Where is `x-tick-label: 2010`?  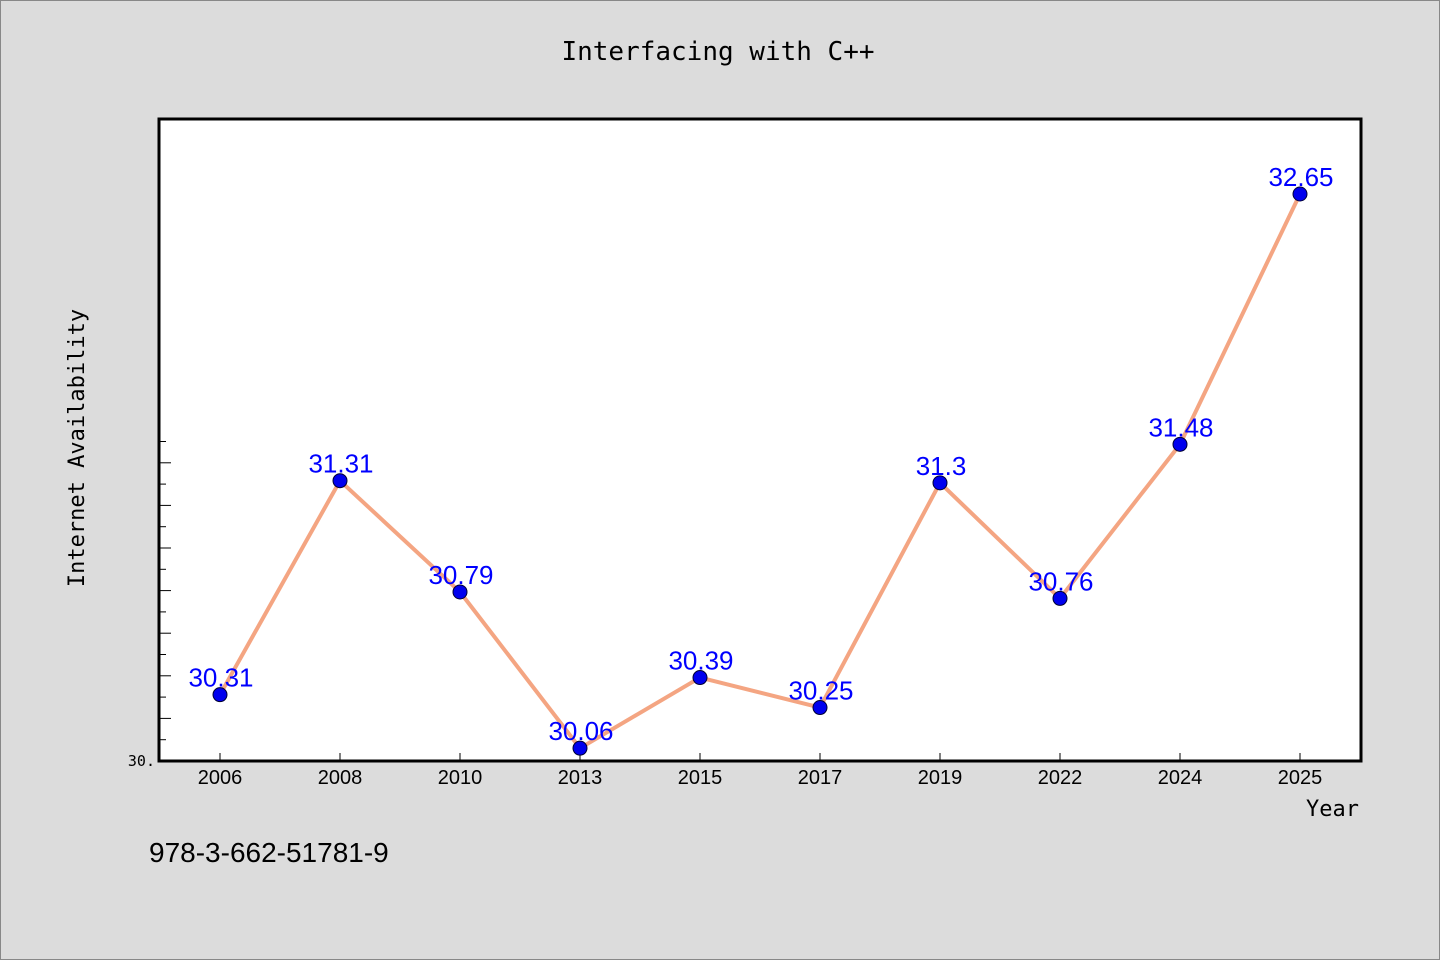 x-tick-label: 2010 is located at coordinates (460, 778).